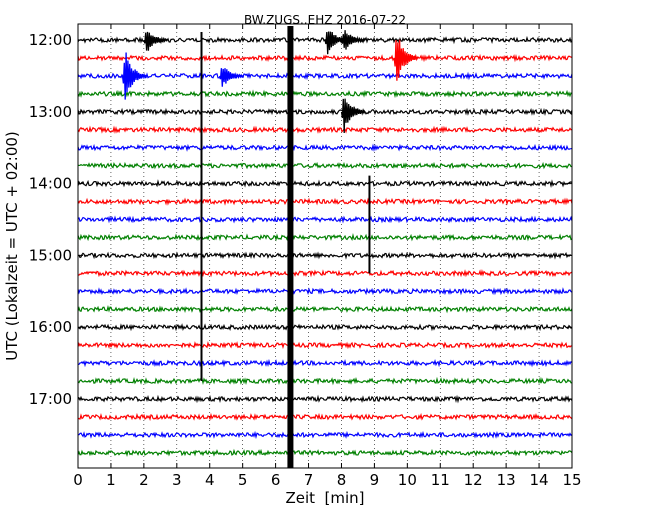 This screenshot has height=520, width=650. I want to click on y-tick-label: 16:00, so click(50, 327).